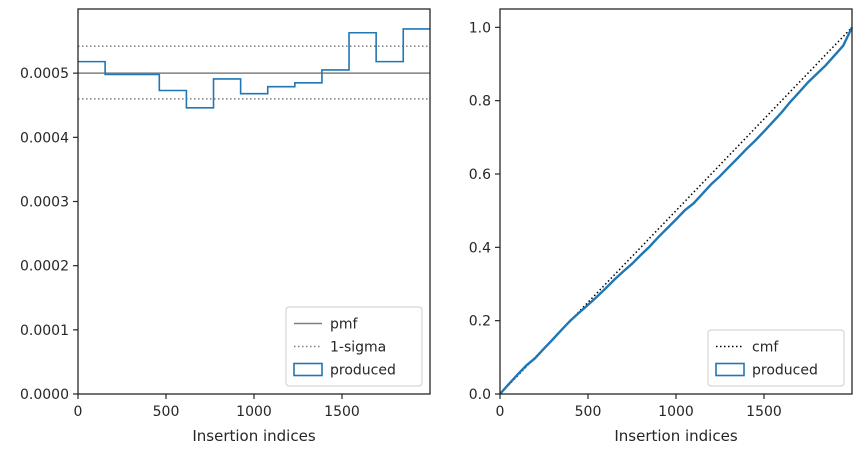  What do you see at coordinates (44, 203) in the screenshot?
I see `y-tick-label: 0.0003` at bounding box center [44, 203].